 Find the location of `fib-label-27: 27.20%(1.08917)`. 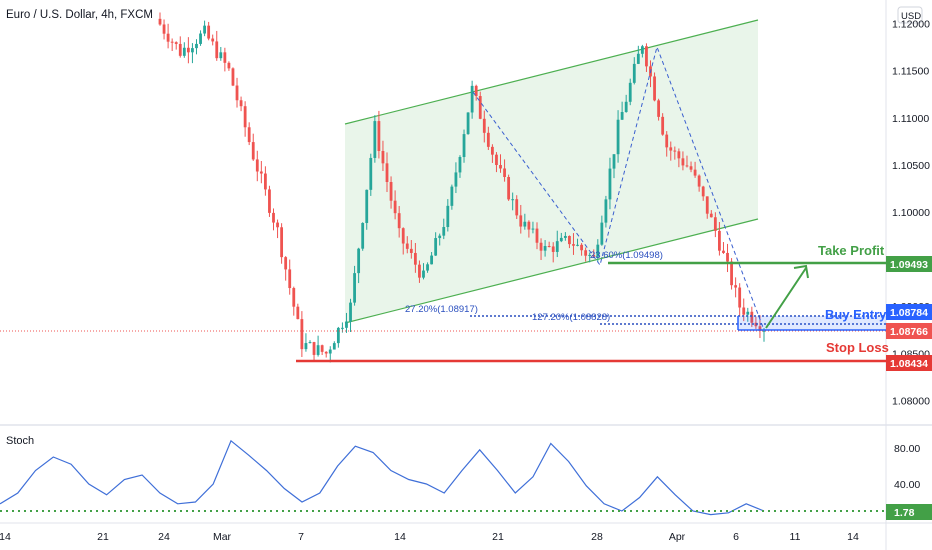

fib-label-27: 27.20%(1.08917) is located at coordinates (441, 309).